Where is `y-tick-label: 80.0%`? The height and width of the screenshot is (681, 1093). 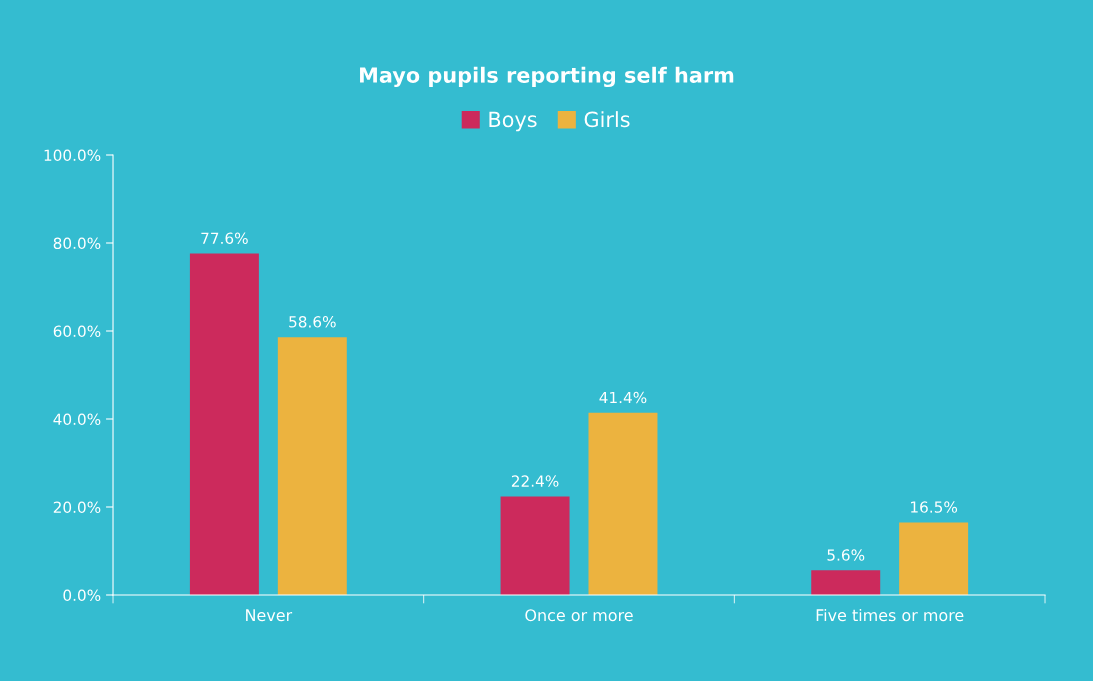 y-tick-label: 80.0% is located at coordinates (77, 243).